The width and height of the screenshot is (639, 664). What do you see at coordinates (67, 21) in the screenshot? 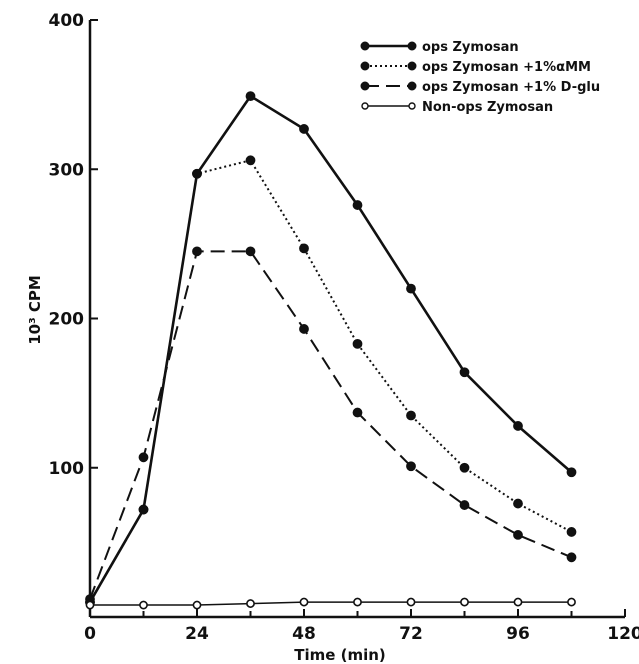
I see `y-tick-label: 400` at bounding box center [67, 21].